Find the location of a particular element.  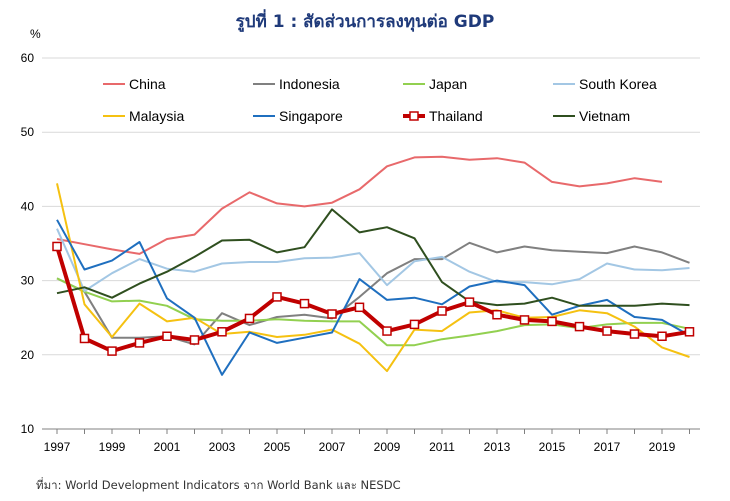

legend-item-south-korea: South Korea is located at coordinates (605, 84).